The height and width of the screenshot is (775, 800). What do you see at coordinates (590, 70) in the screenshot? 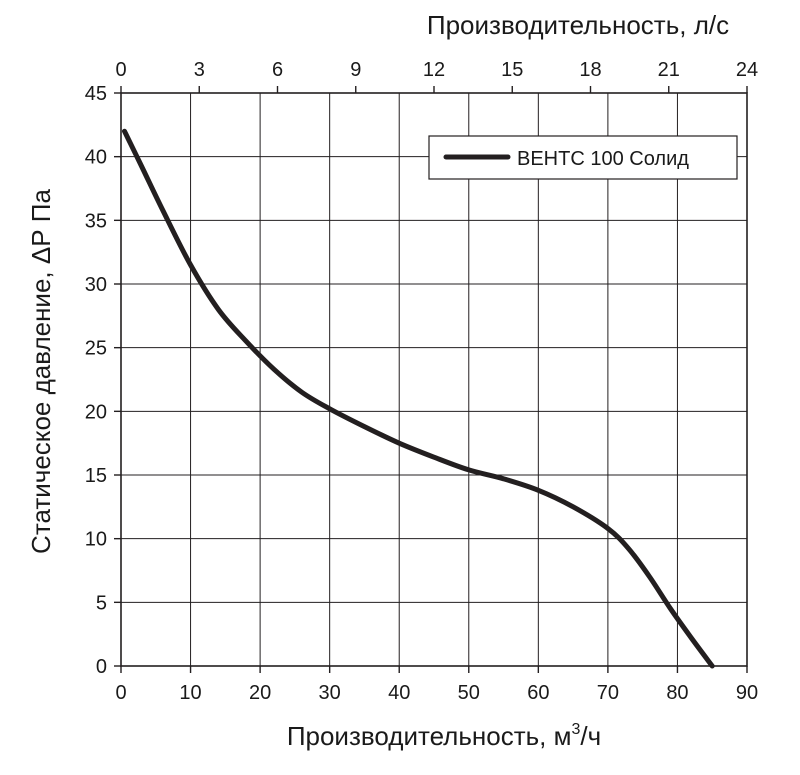
I see `x2-tick-label: 18` at bounding box center [590, 70].